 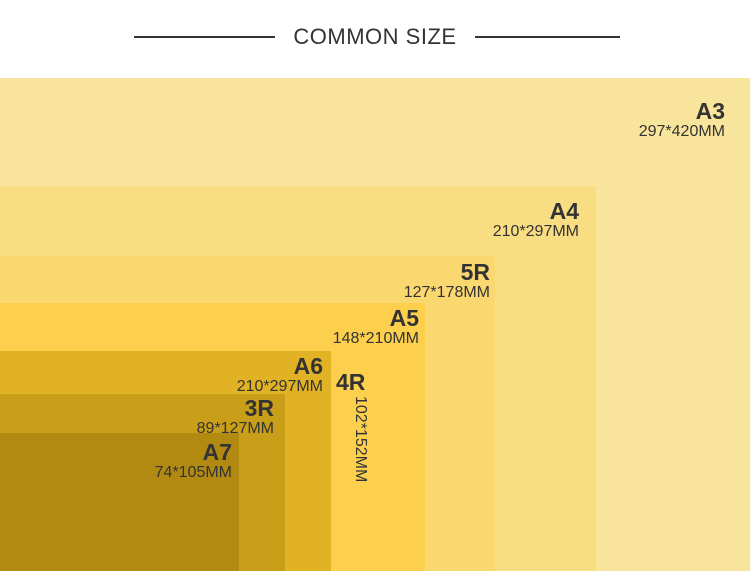 I want to click on size-4r-label: 4R, so click(x=350, y=382).